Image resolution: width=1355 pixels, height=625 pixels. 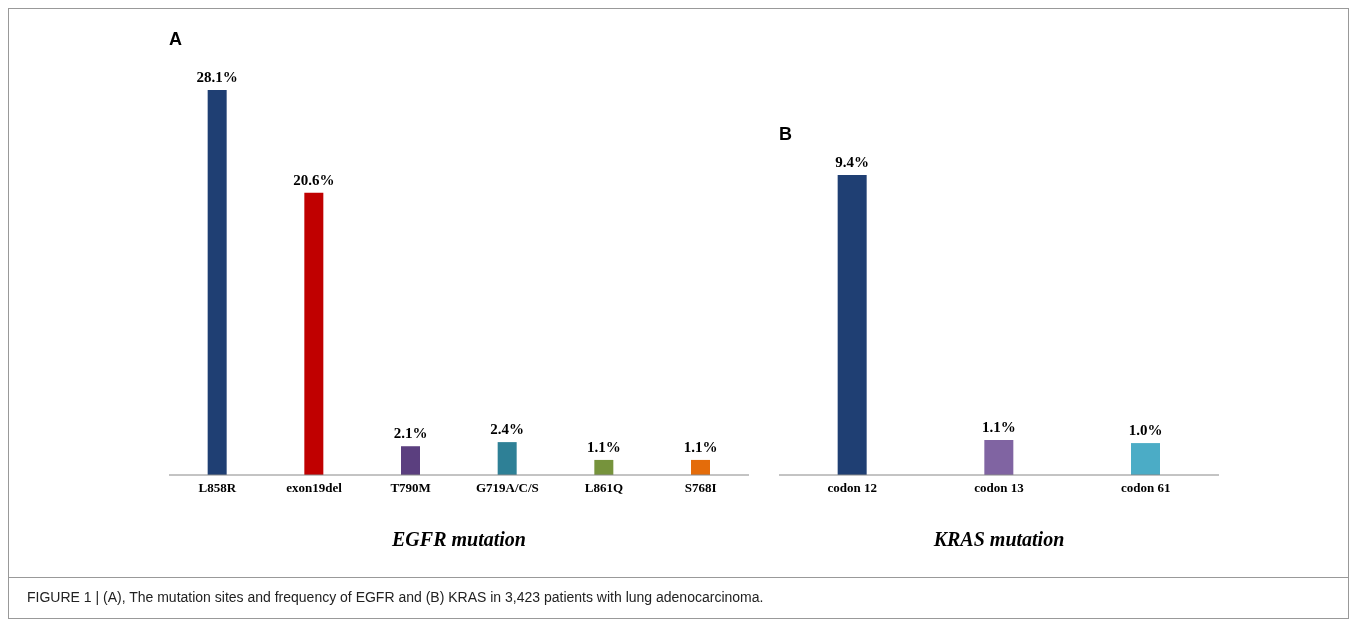 I want to click on data-label: 20.6%, so click(x=314, y=179).